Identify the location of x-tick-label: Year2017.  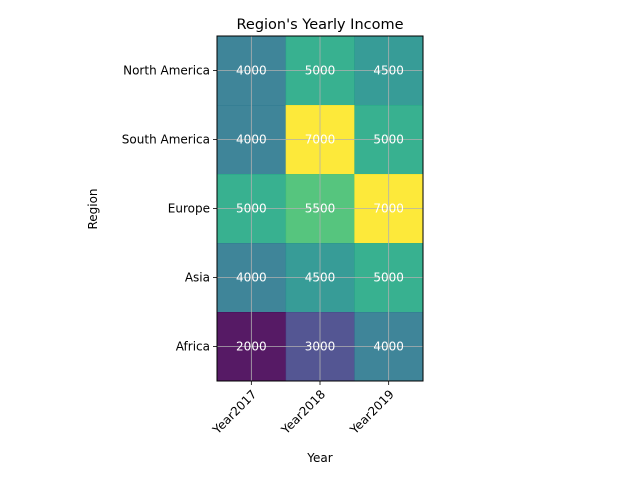
(234, 412).